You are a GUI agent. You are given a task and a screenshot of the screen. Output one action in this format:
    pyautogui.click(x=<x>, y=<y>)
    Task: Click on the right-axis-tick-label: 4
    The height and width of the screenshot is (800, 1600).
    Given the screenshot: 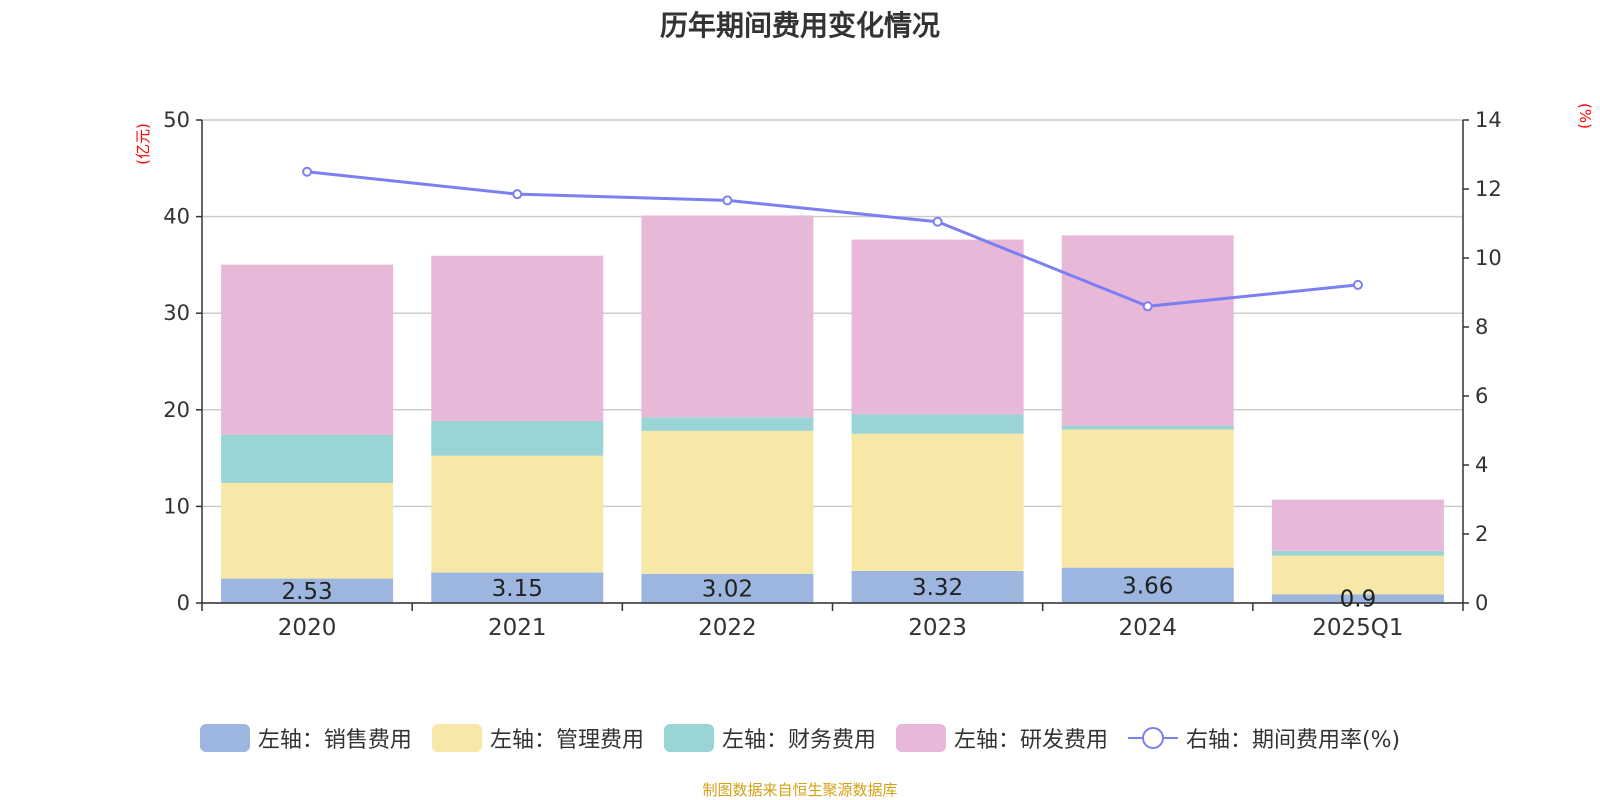 What is the action you would take?
    pyautogui.click(x=1481, y=465)
    